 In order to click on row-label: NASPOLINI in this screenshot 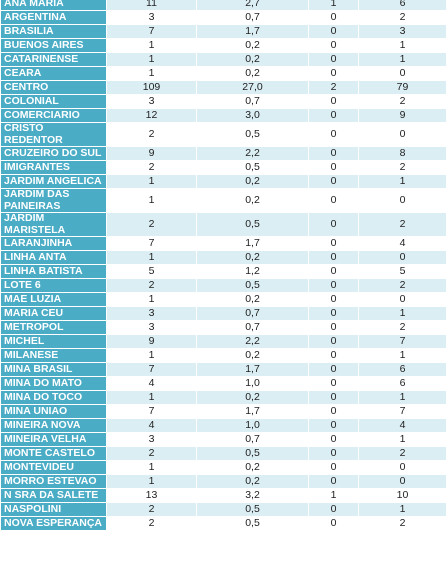, I will do `click(53, 509)`.